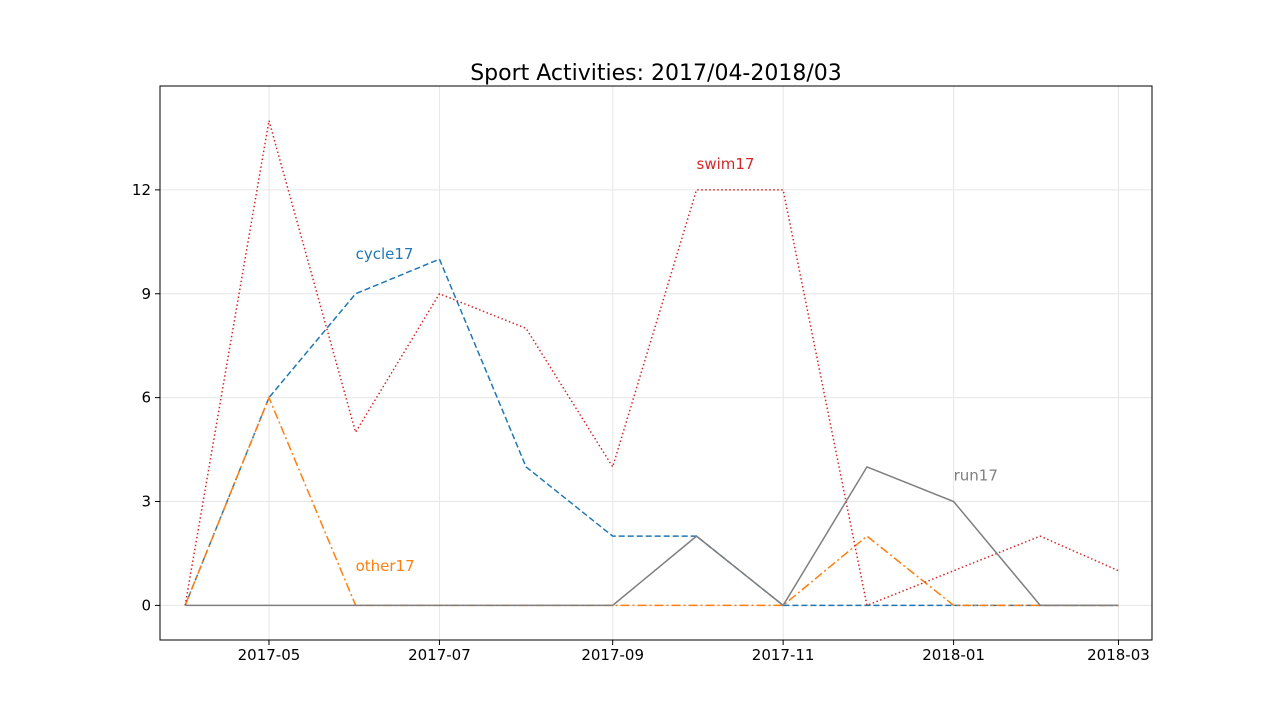  I want to click on x-tick-label: 2017-05, so click(269, 655).